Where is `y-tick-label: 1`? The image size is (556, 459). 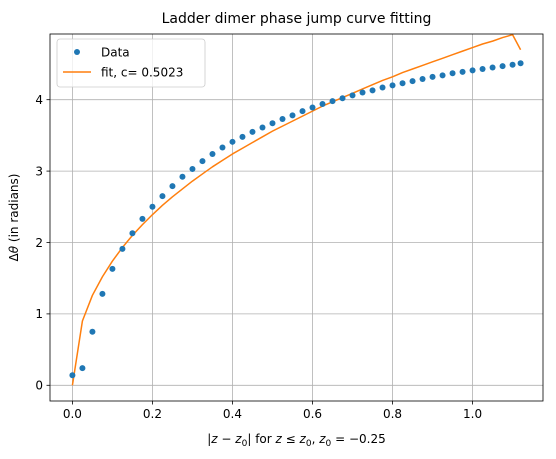
y-tick-label: 1 is located at coordinates (39, 314).